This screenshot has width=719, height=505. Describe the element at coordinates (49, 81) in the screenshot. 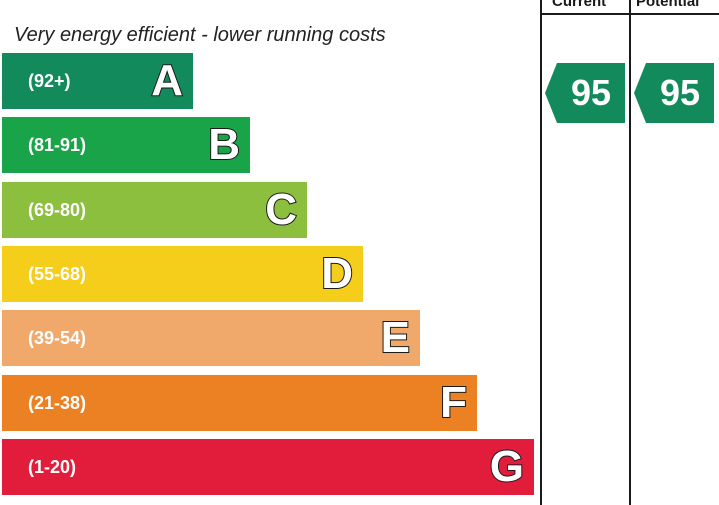

I see `band-a-range: (92+)` at that location.